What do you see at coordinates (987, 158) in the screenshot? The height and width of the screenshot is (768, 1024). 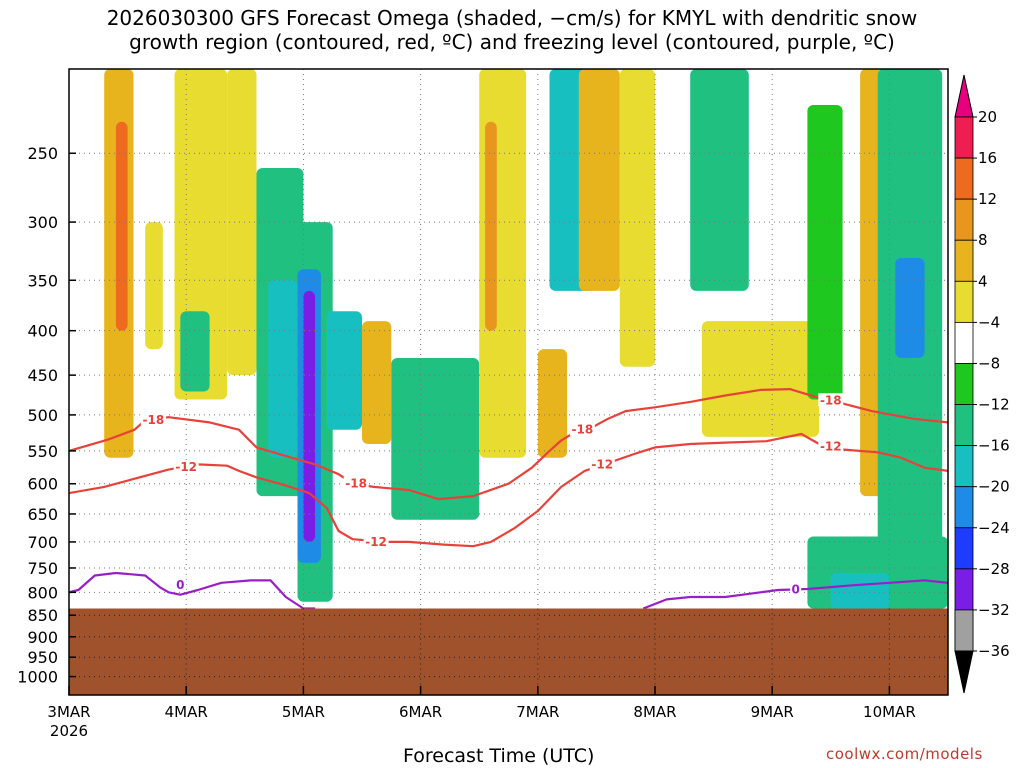 I see `colorbar-tick-label: 16` at bounding box center [987, 158].